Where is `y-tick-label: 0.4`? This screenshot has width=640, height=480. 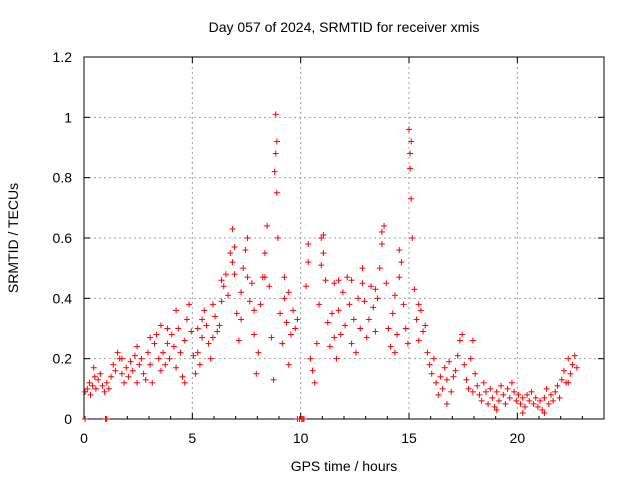 y-tick-label: 0.4 is located at coordinates (63, 298).